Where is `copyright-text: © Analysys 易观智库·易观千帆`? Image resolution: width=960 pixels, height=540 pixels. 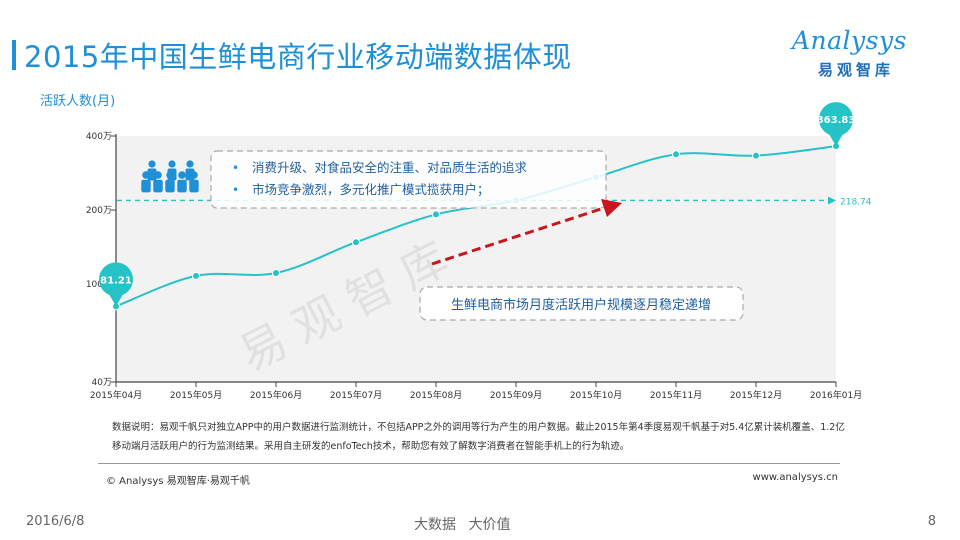 copyright-text: © Analysys 易观智库·易观千帆 is located at coordinates (178, 481).